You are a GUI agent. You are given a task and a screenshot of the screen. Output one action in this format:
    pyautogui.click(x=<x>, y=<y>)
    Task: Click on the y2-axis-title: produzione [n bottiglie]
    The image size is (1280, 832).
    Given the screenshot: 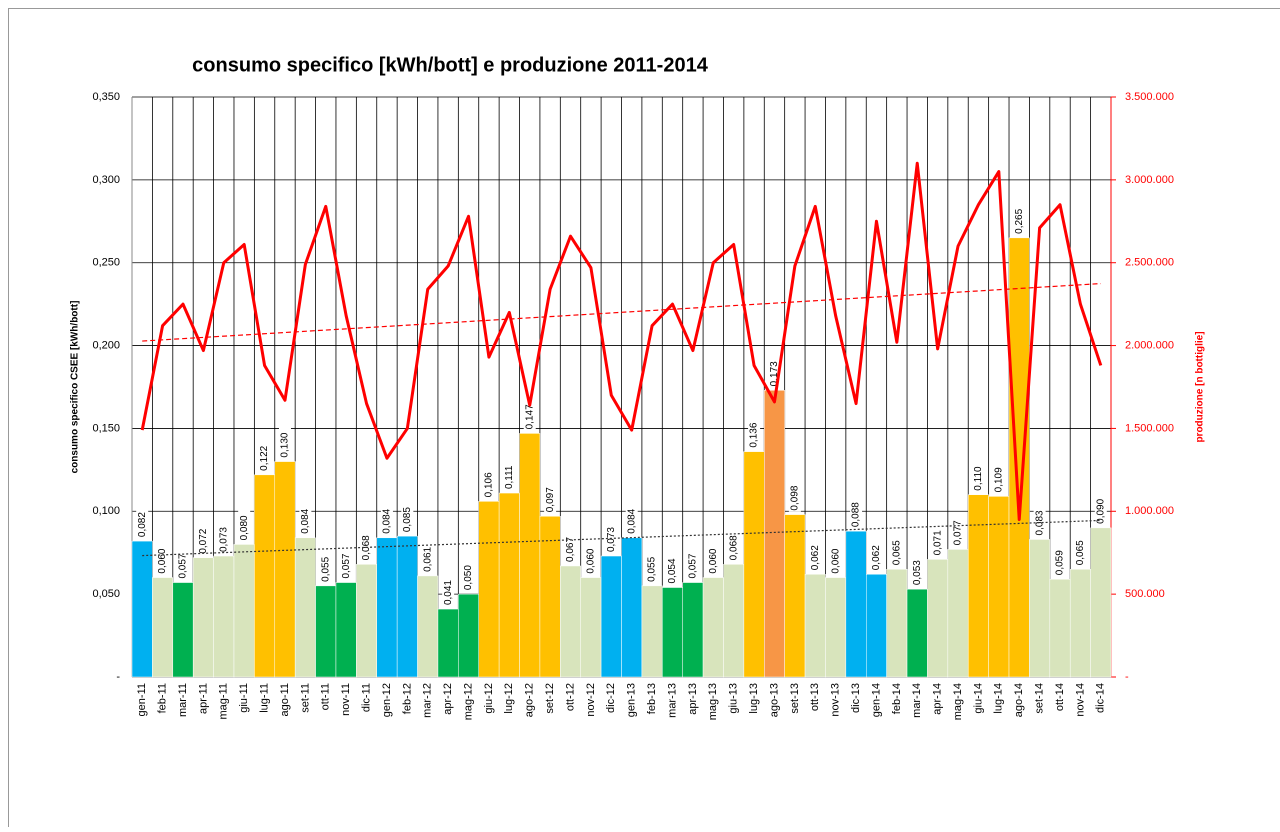 What is the action you would take?
    pyautogui.click(x=1200, y=386)
    